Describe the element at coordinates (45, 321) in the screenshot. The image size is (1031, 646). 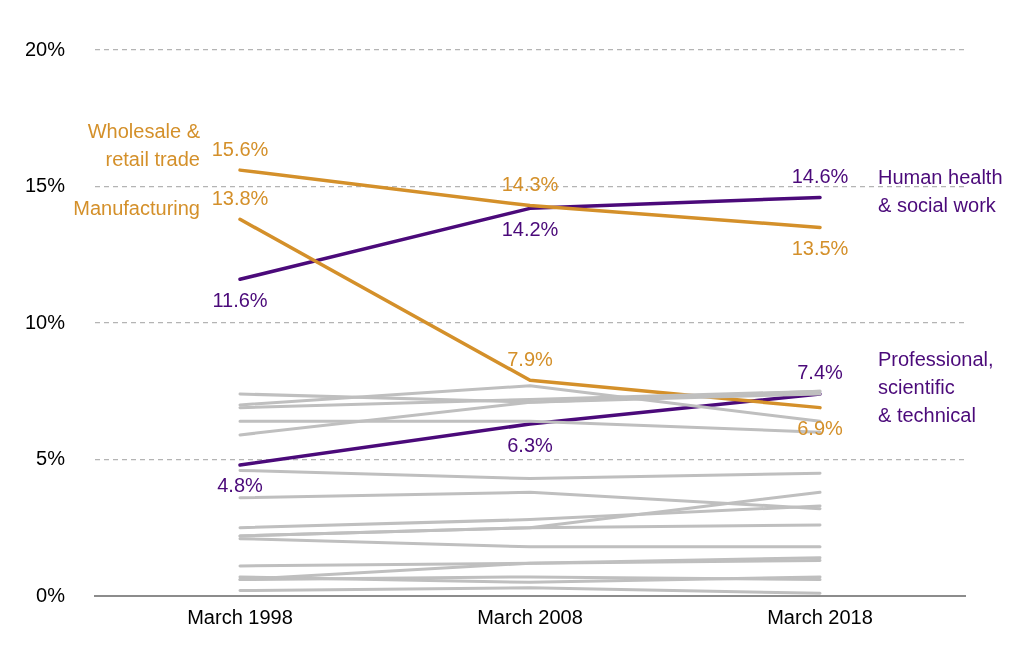
I see `y-tick-label: 10%` at that location.